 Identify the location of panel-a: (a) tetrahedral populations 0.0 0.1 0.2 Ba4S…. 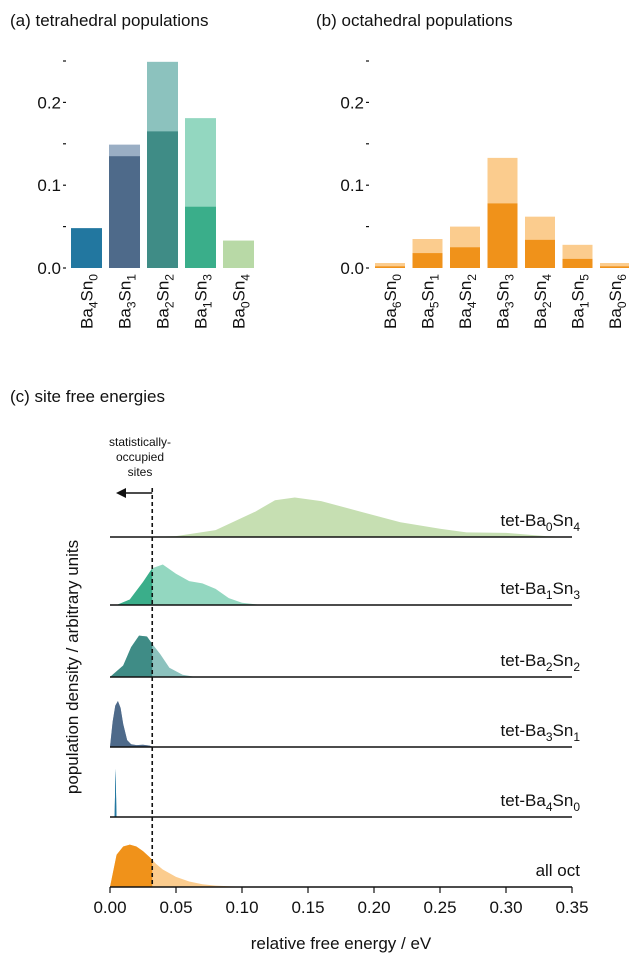
(132, 170).